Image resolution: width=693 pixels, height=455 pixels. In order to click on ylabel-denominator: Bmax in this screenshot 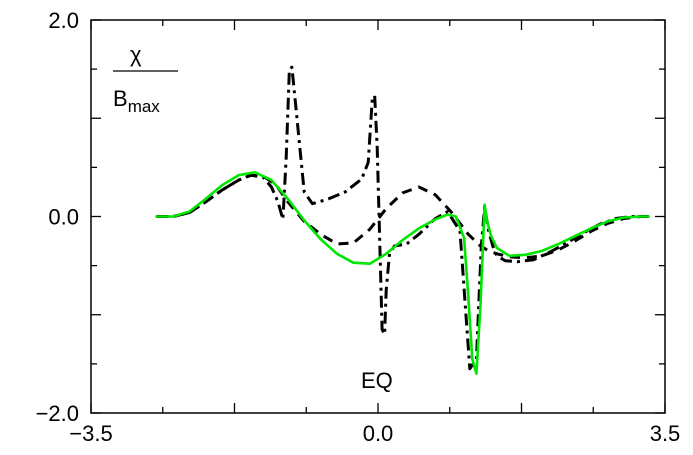, I will do `click(136, 101)`.